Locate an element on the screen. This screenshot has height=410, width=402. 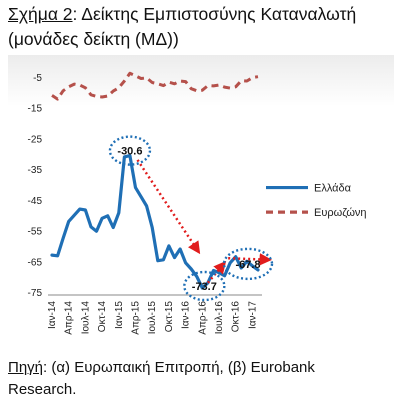
annotation-label: -30.6 is located at coordinates (129, 152).